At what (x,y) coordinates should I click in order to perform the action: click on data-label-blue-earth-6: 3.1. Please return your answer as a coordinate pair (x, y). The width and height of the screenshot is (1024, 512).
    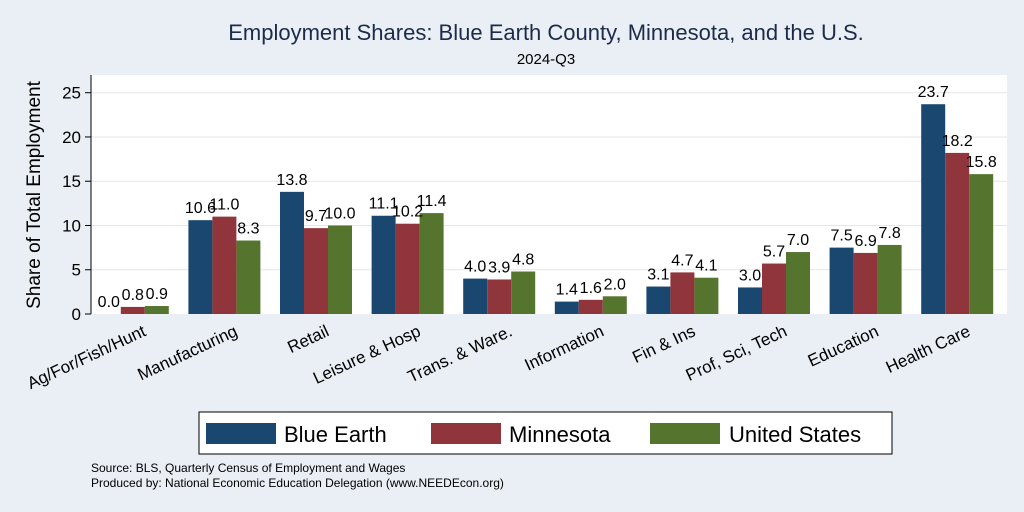
    Looking at the image, I should click on (658, 275).